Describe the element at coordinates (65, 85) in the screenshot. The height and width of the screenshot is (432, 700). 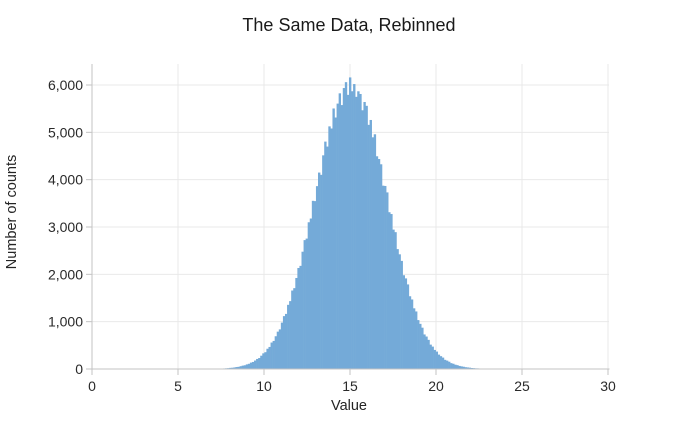
I see `y-tick-label: 6,000` at that location.